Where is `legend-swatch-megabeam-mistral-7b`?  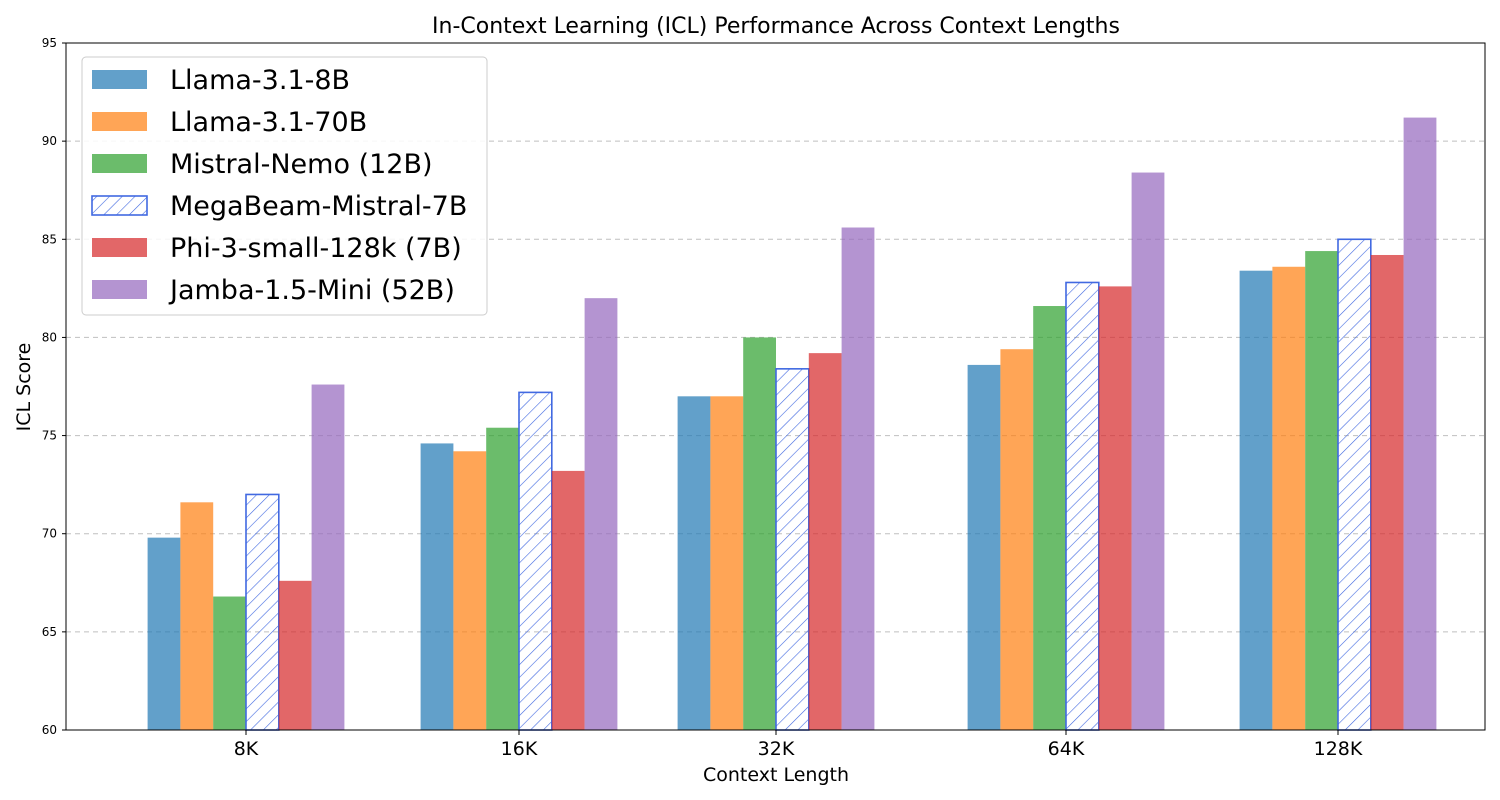
legend-swatch-megabeam-mistral-7b is located at coordinates (119, 205).